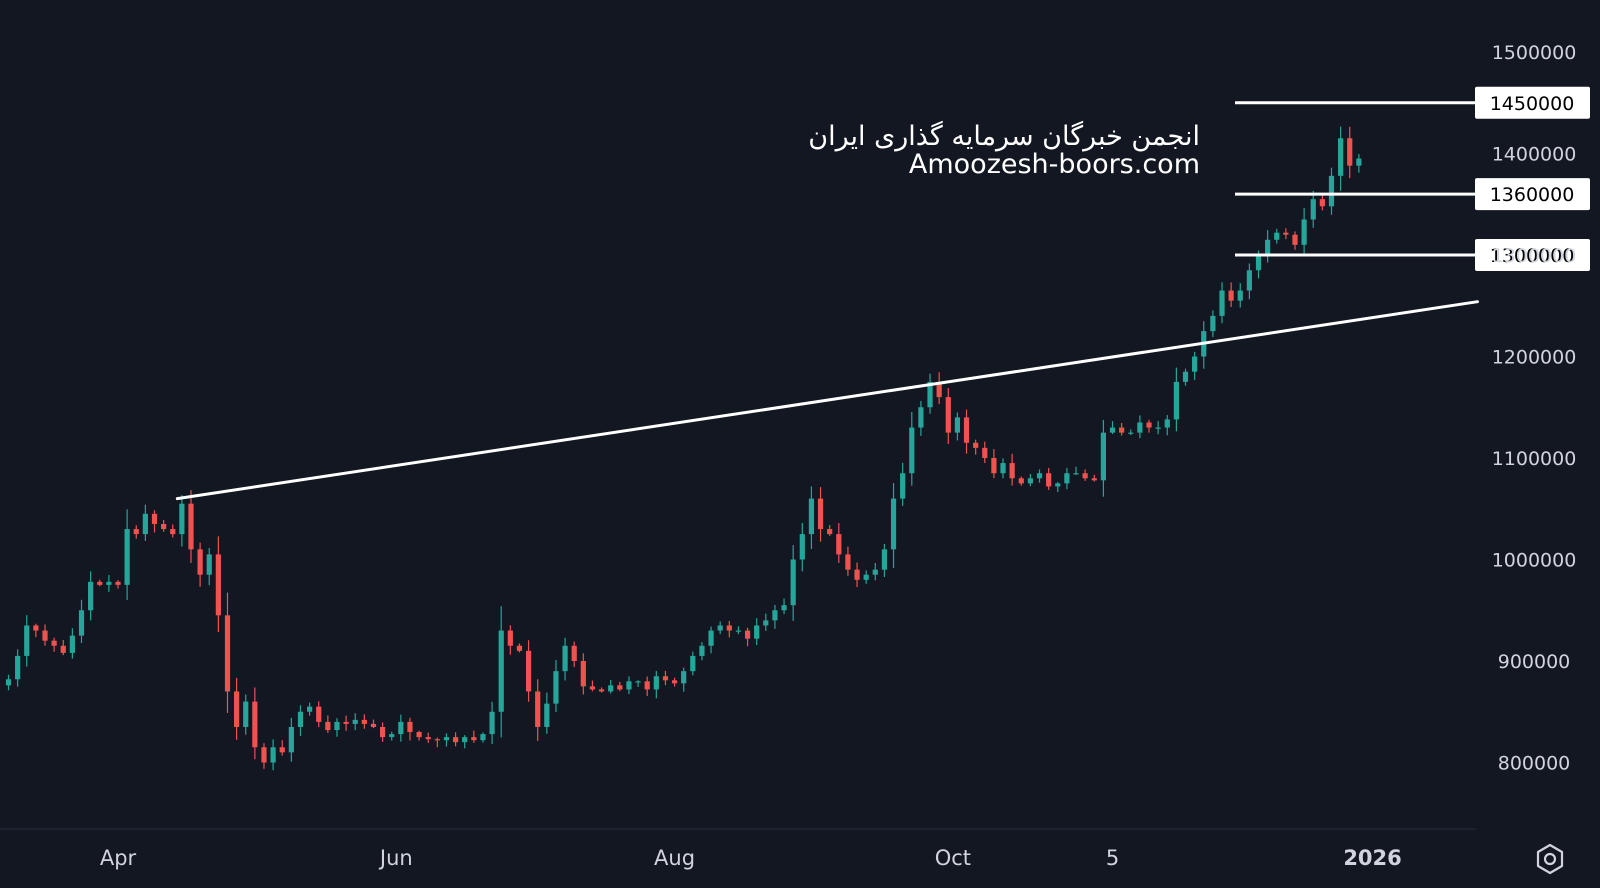  I want to click on price-tick: 1100000, so click(1534, 459).